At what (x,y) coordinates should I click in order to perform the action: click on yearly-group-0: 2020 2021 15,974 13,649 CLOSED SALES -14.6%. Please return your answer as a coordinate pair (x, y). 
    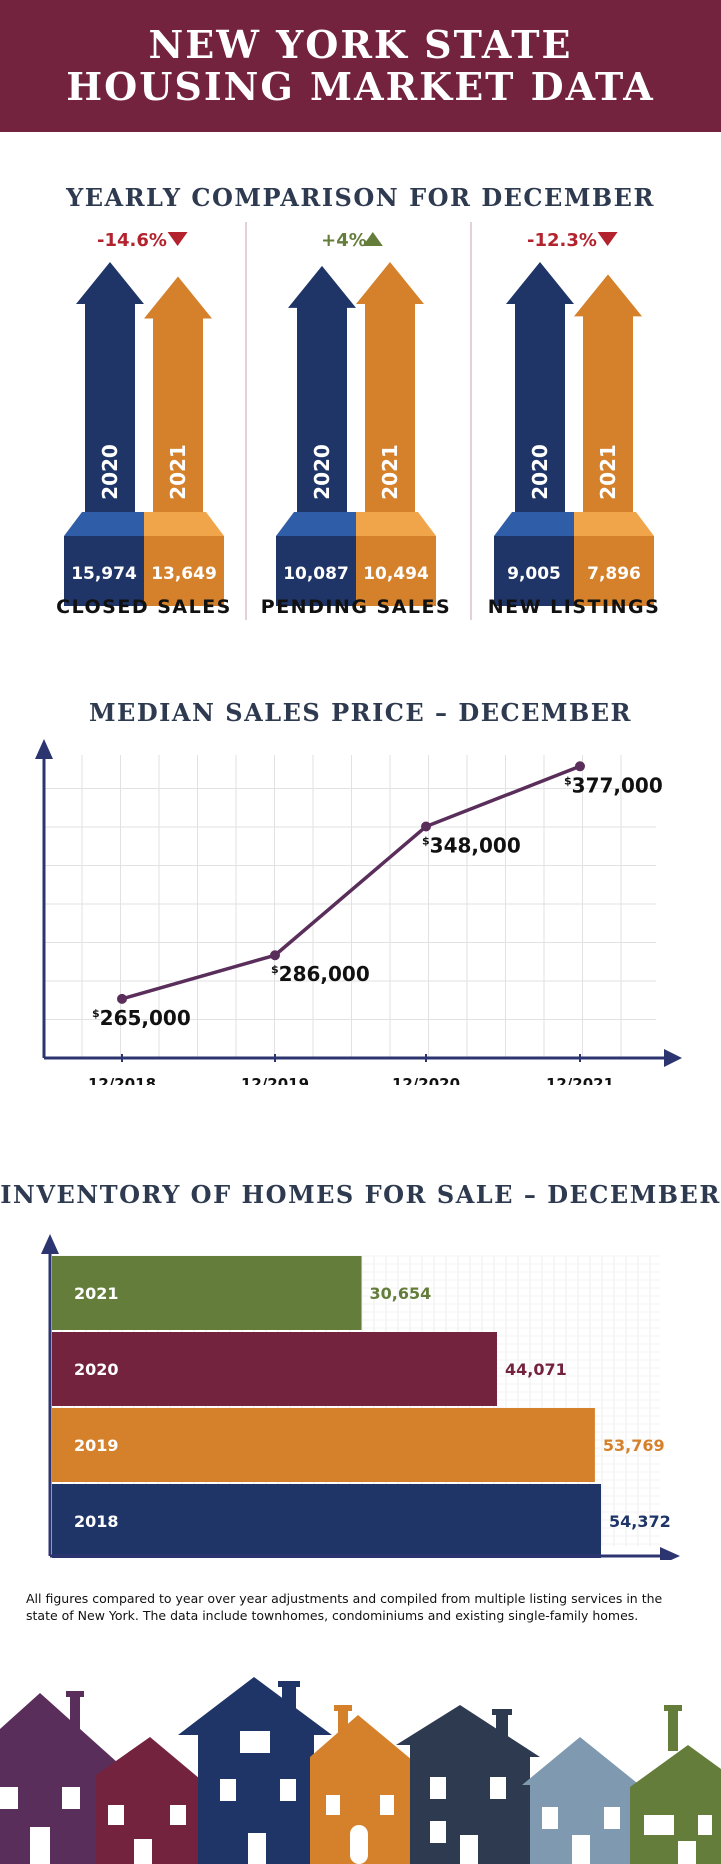
    Looking at the image, I should click on (144, 424).